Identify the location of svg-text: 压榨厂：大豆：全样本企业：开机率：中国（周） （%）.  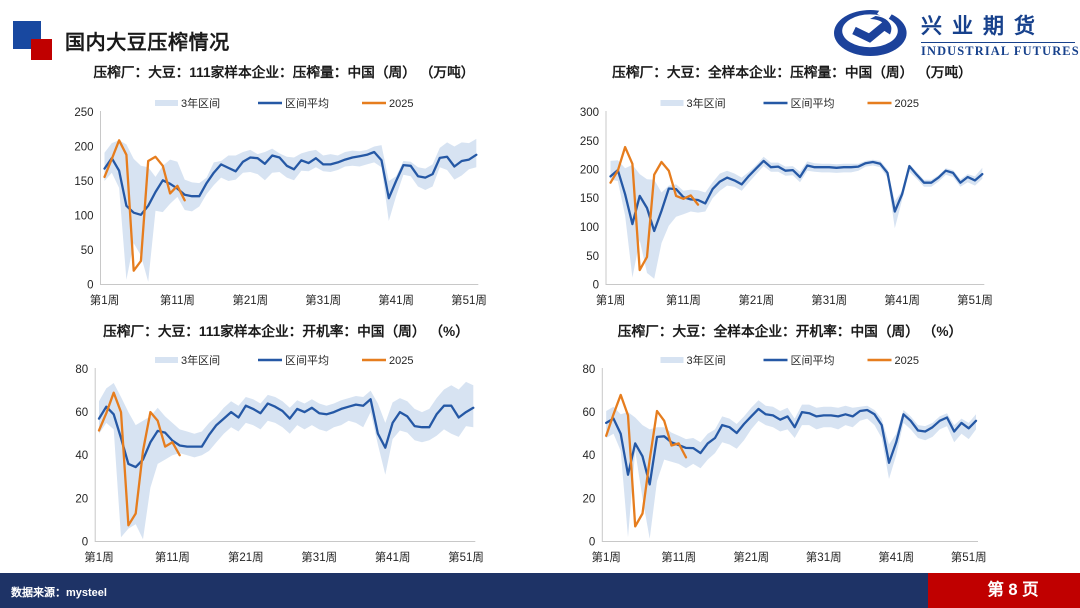
(790, 331).